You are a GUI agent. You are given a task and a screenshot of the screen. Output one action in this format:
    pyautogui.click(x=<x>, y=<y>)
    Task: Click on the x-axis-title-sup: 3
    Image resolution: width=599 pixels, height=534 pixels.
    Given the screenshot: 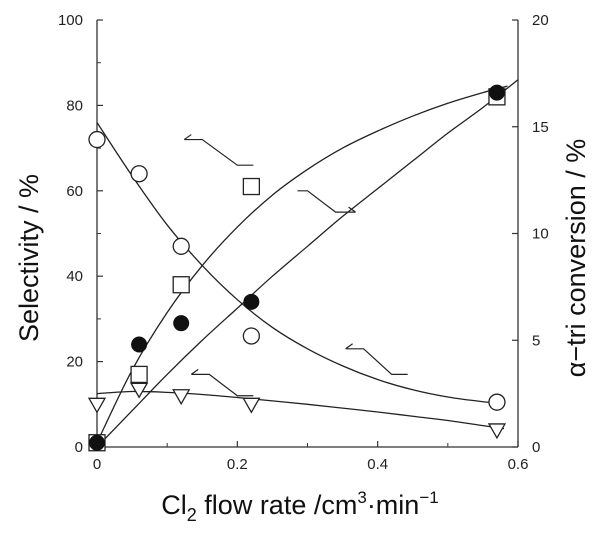 What is the action you would take?
    pyautogui.click(x=361, y=497)
    